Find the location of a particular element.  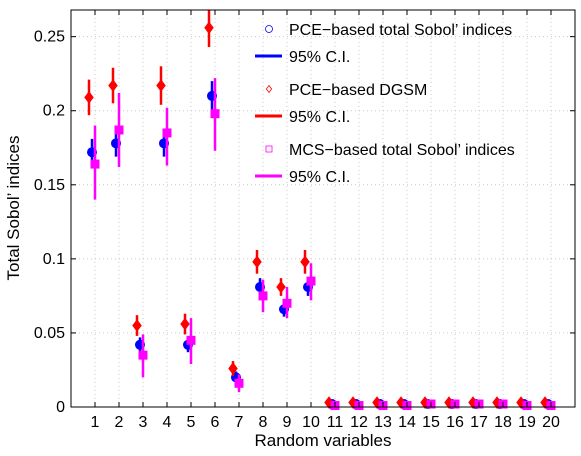

x-tick-label: 17 is located at coordinates (479, 422).